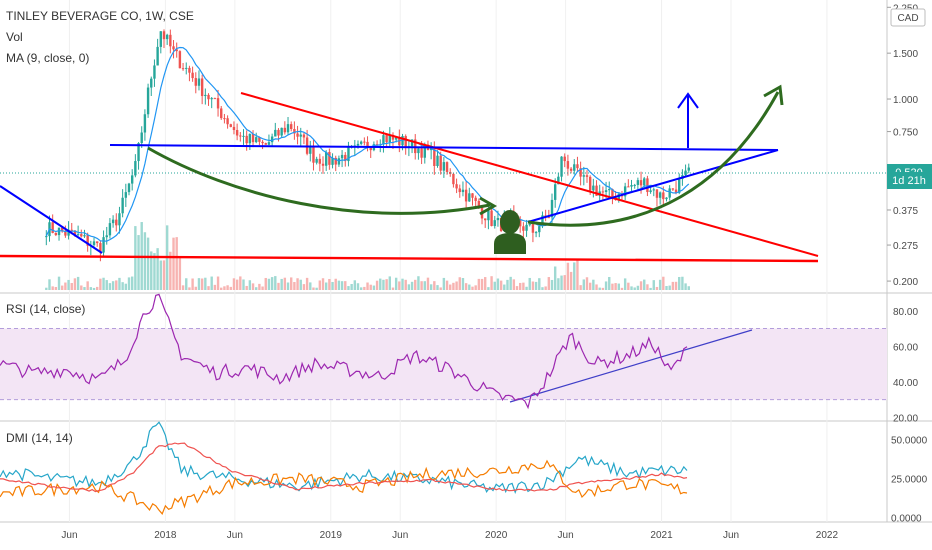  I want to click on rsi-legend: RSI (14, close), so click(45, 309).